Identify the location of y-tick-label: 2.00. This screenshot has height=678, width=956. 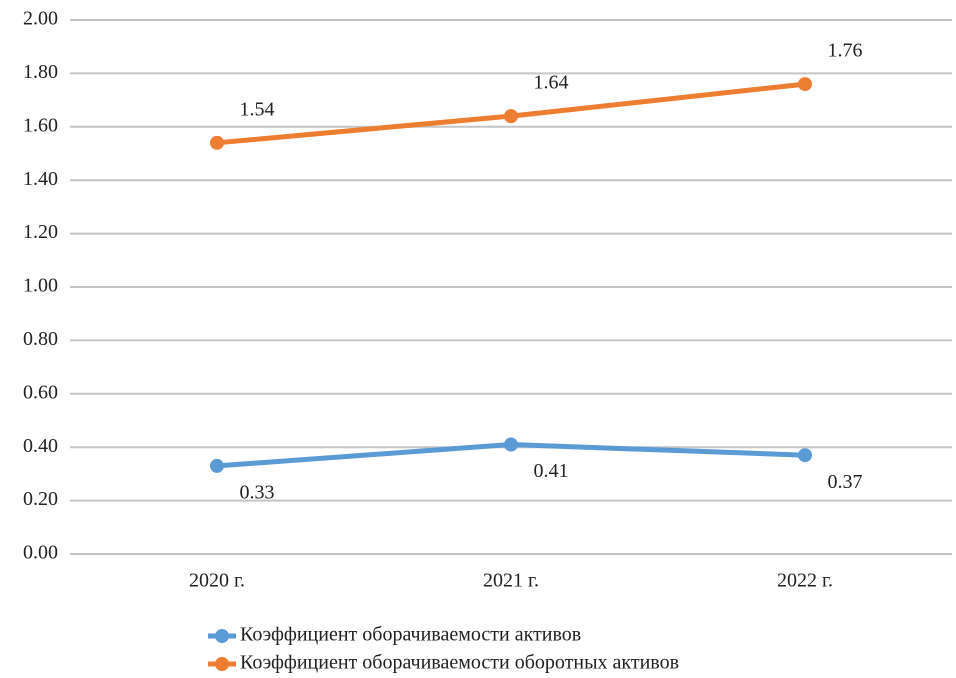
(40, 19).